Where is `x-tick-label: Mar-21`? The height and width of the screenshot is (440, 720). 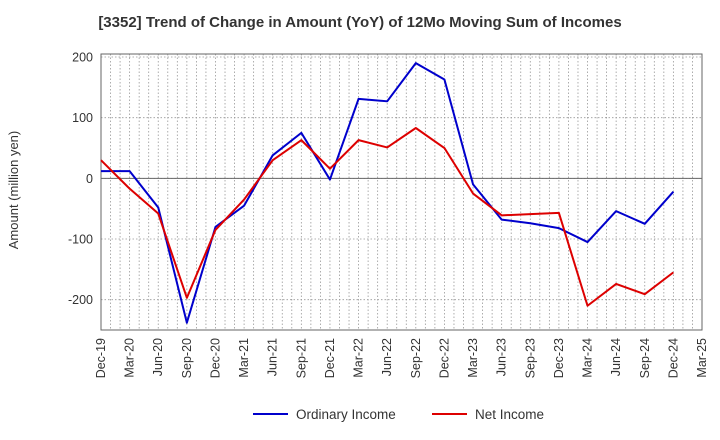 x-tick-label: Mar-21 is located at coordinates (244, 358).